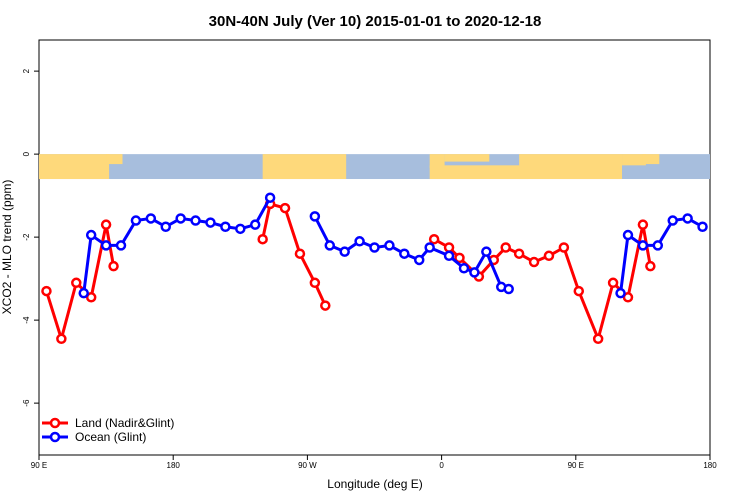  I want to click on y-tick-label: -6, so click(26, 403).